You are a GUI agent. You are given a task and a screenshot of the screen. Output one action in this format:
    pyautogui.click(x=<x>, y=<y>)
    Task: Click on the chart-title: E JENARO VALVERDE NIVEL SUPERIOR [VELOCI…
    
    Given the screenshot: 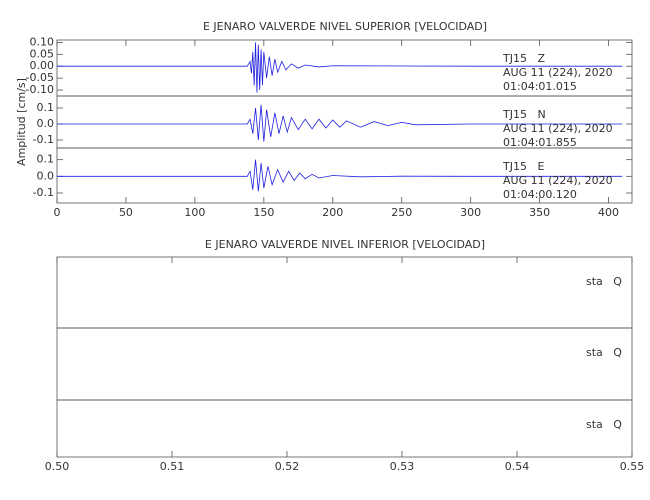 What is the action you would take?
    pyautogui.click(x=345, y=26)
    